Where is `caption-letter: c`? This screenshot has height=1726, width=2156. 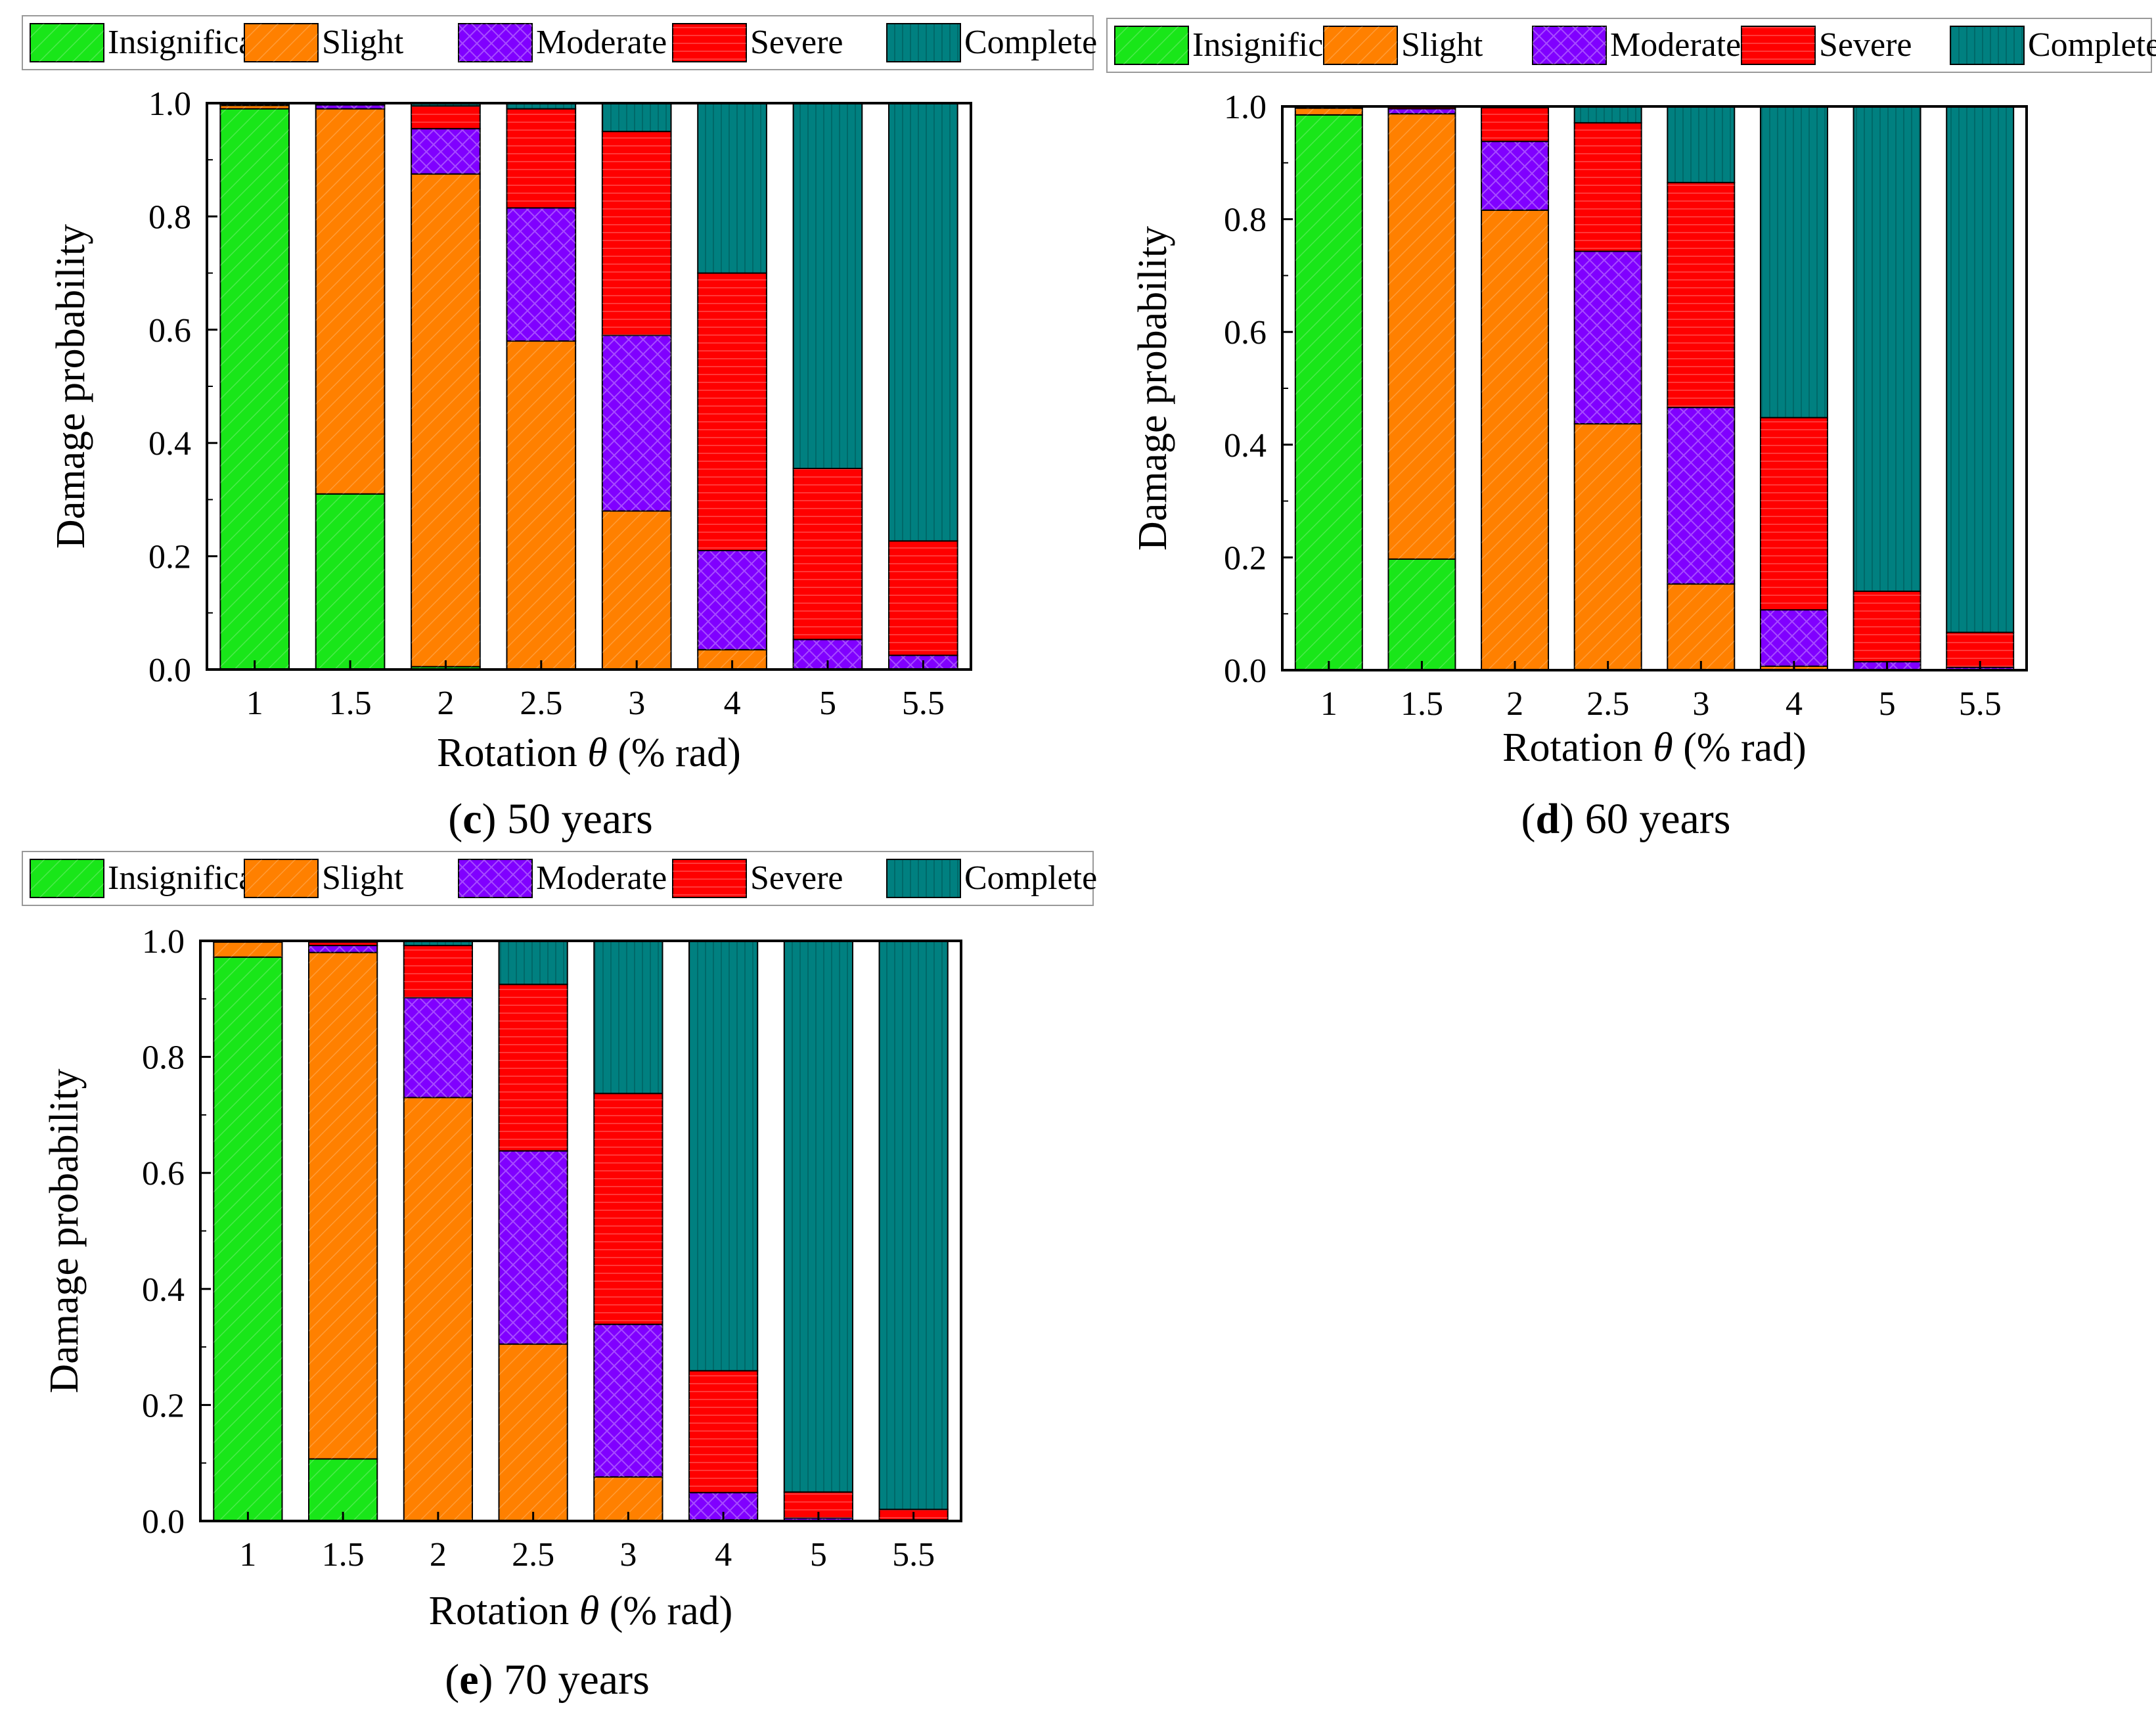
caption-letter: c is located at coordinates (472, 819).